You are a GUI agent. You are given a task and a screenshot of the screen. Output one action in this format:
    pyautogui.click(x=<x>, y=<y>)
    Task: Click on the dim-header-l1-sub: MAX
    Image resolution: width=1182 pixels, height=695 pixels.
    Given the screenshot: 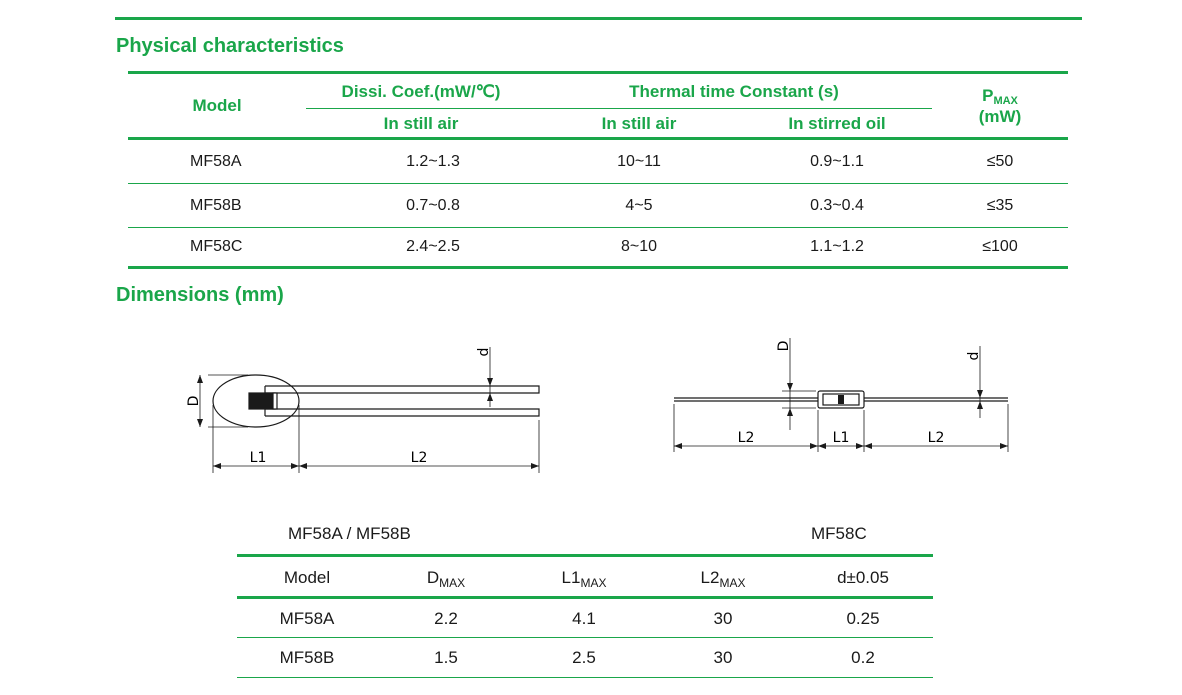 What is the action you would take?
    pyautogui.click(x=593, y=583)
    